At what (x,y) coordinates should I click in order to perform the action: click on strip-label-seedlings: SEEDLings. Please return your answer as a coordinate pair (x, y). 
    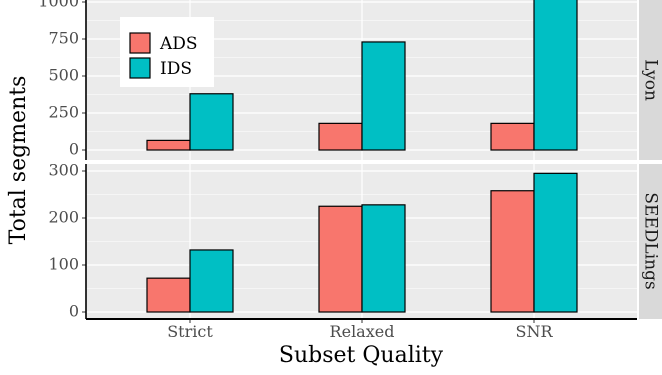
    Looking at the image, I should click on (651, 240).